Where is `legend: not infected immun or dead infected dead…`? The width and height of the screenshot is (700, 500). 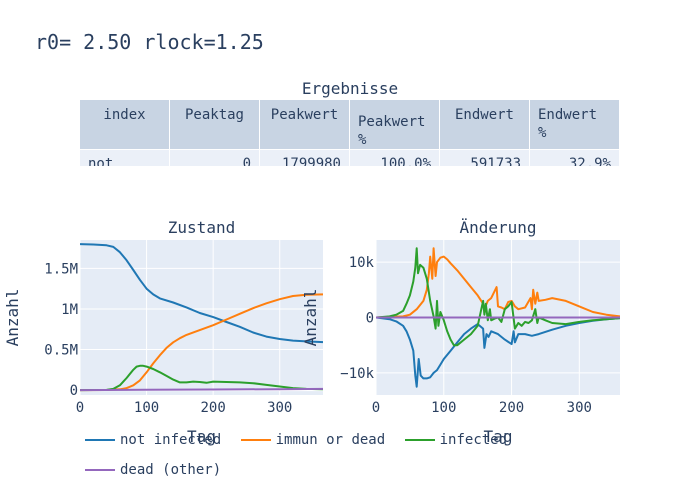 legend: not infected immun or dead infected dead… is located at coordinates (365, 455).